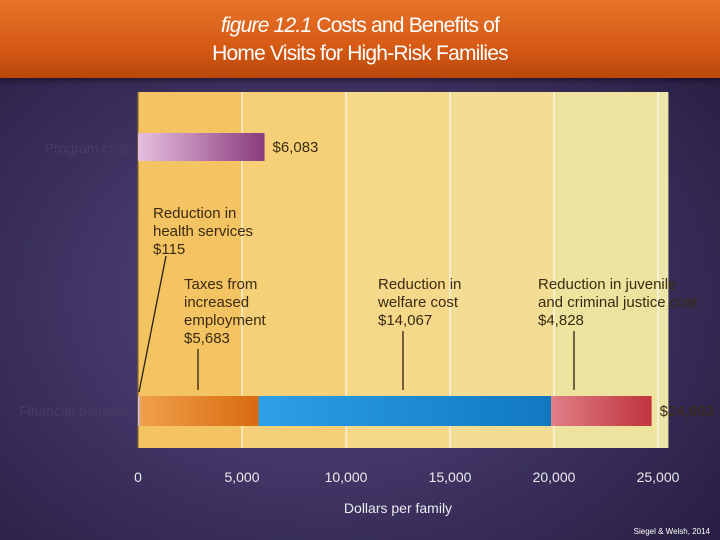 This screenshot has width=720, height=540. Describe the element at coordinates (398, 508) in the screenshot. I see `x-axis-title: Dollars per family` at that location.